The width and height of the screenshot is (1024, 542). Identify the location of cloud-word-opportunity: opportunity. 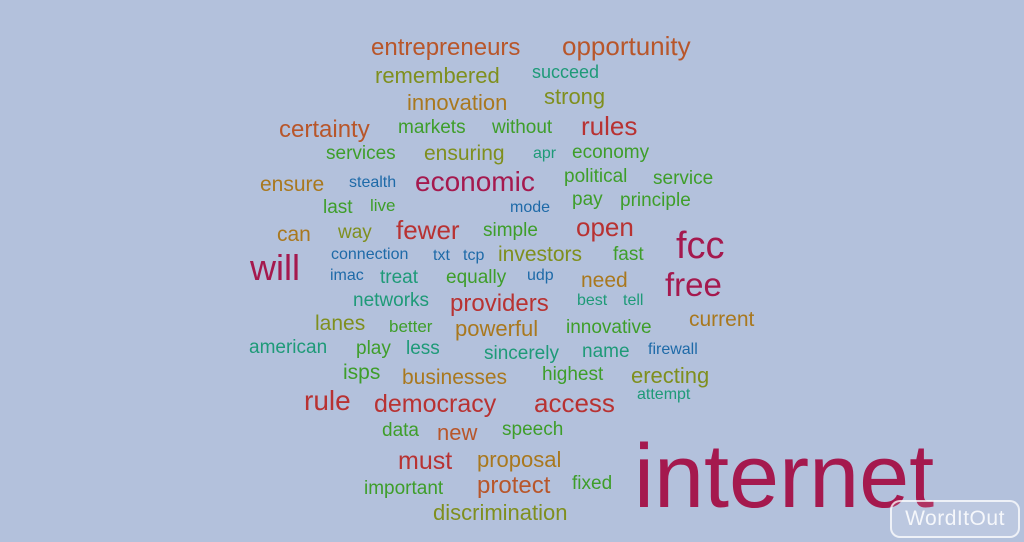
(626, 46).